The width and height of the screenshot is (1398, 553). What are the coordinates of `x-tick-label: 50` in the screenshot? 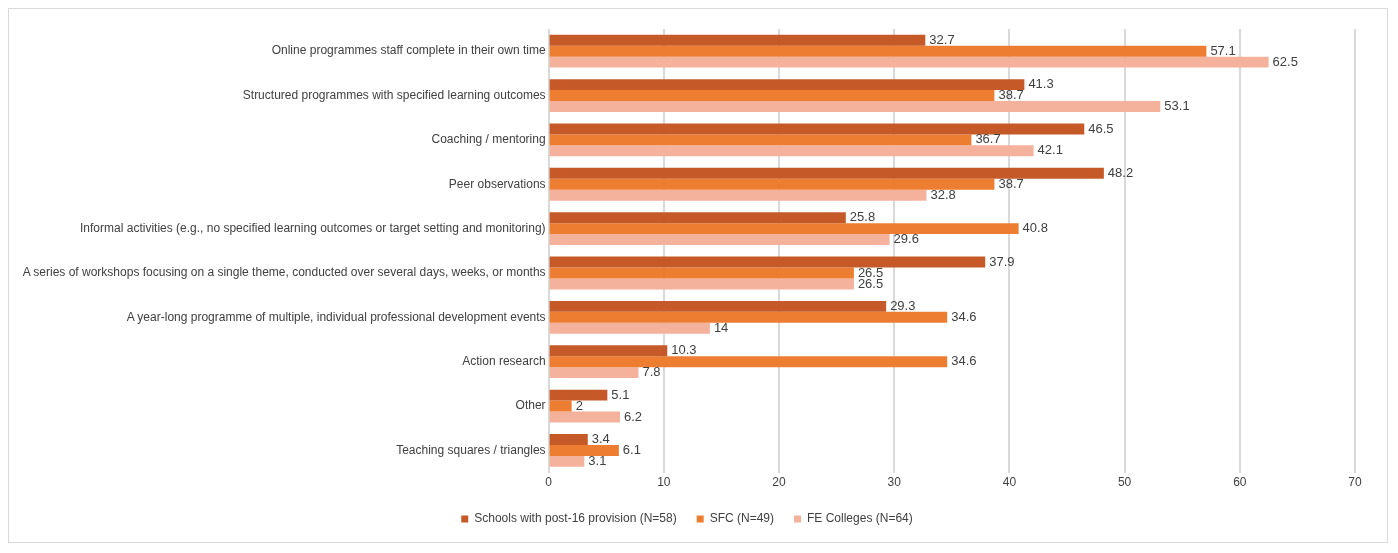 It's located at (1124, 482).